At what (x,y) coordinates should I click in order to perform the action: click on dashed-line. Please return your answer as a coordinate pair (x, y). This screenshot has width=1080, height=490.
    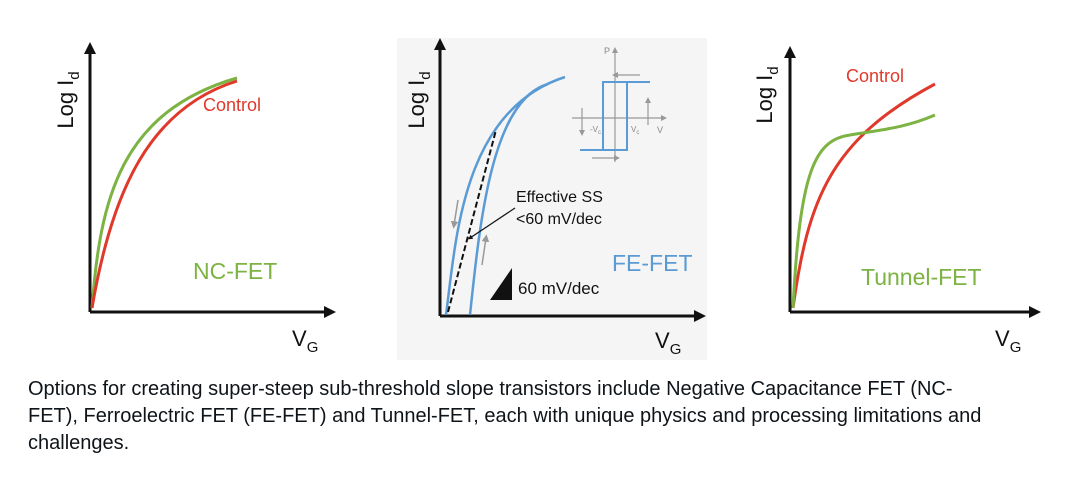
    Looking at the image, I should click on (472, 221).